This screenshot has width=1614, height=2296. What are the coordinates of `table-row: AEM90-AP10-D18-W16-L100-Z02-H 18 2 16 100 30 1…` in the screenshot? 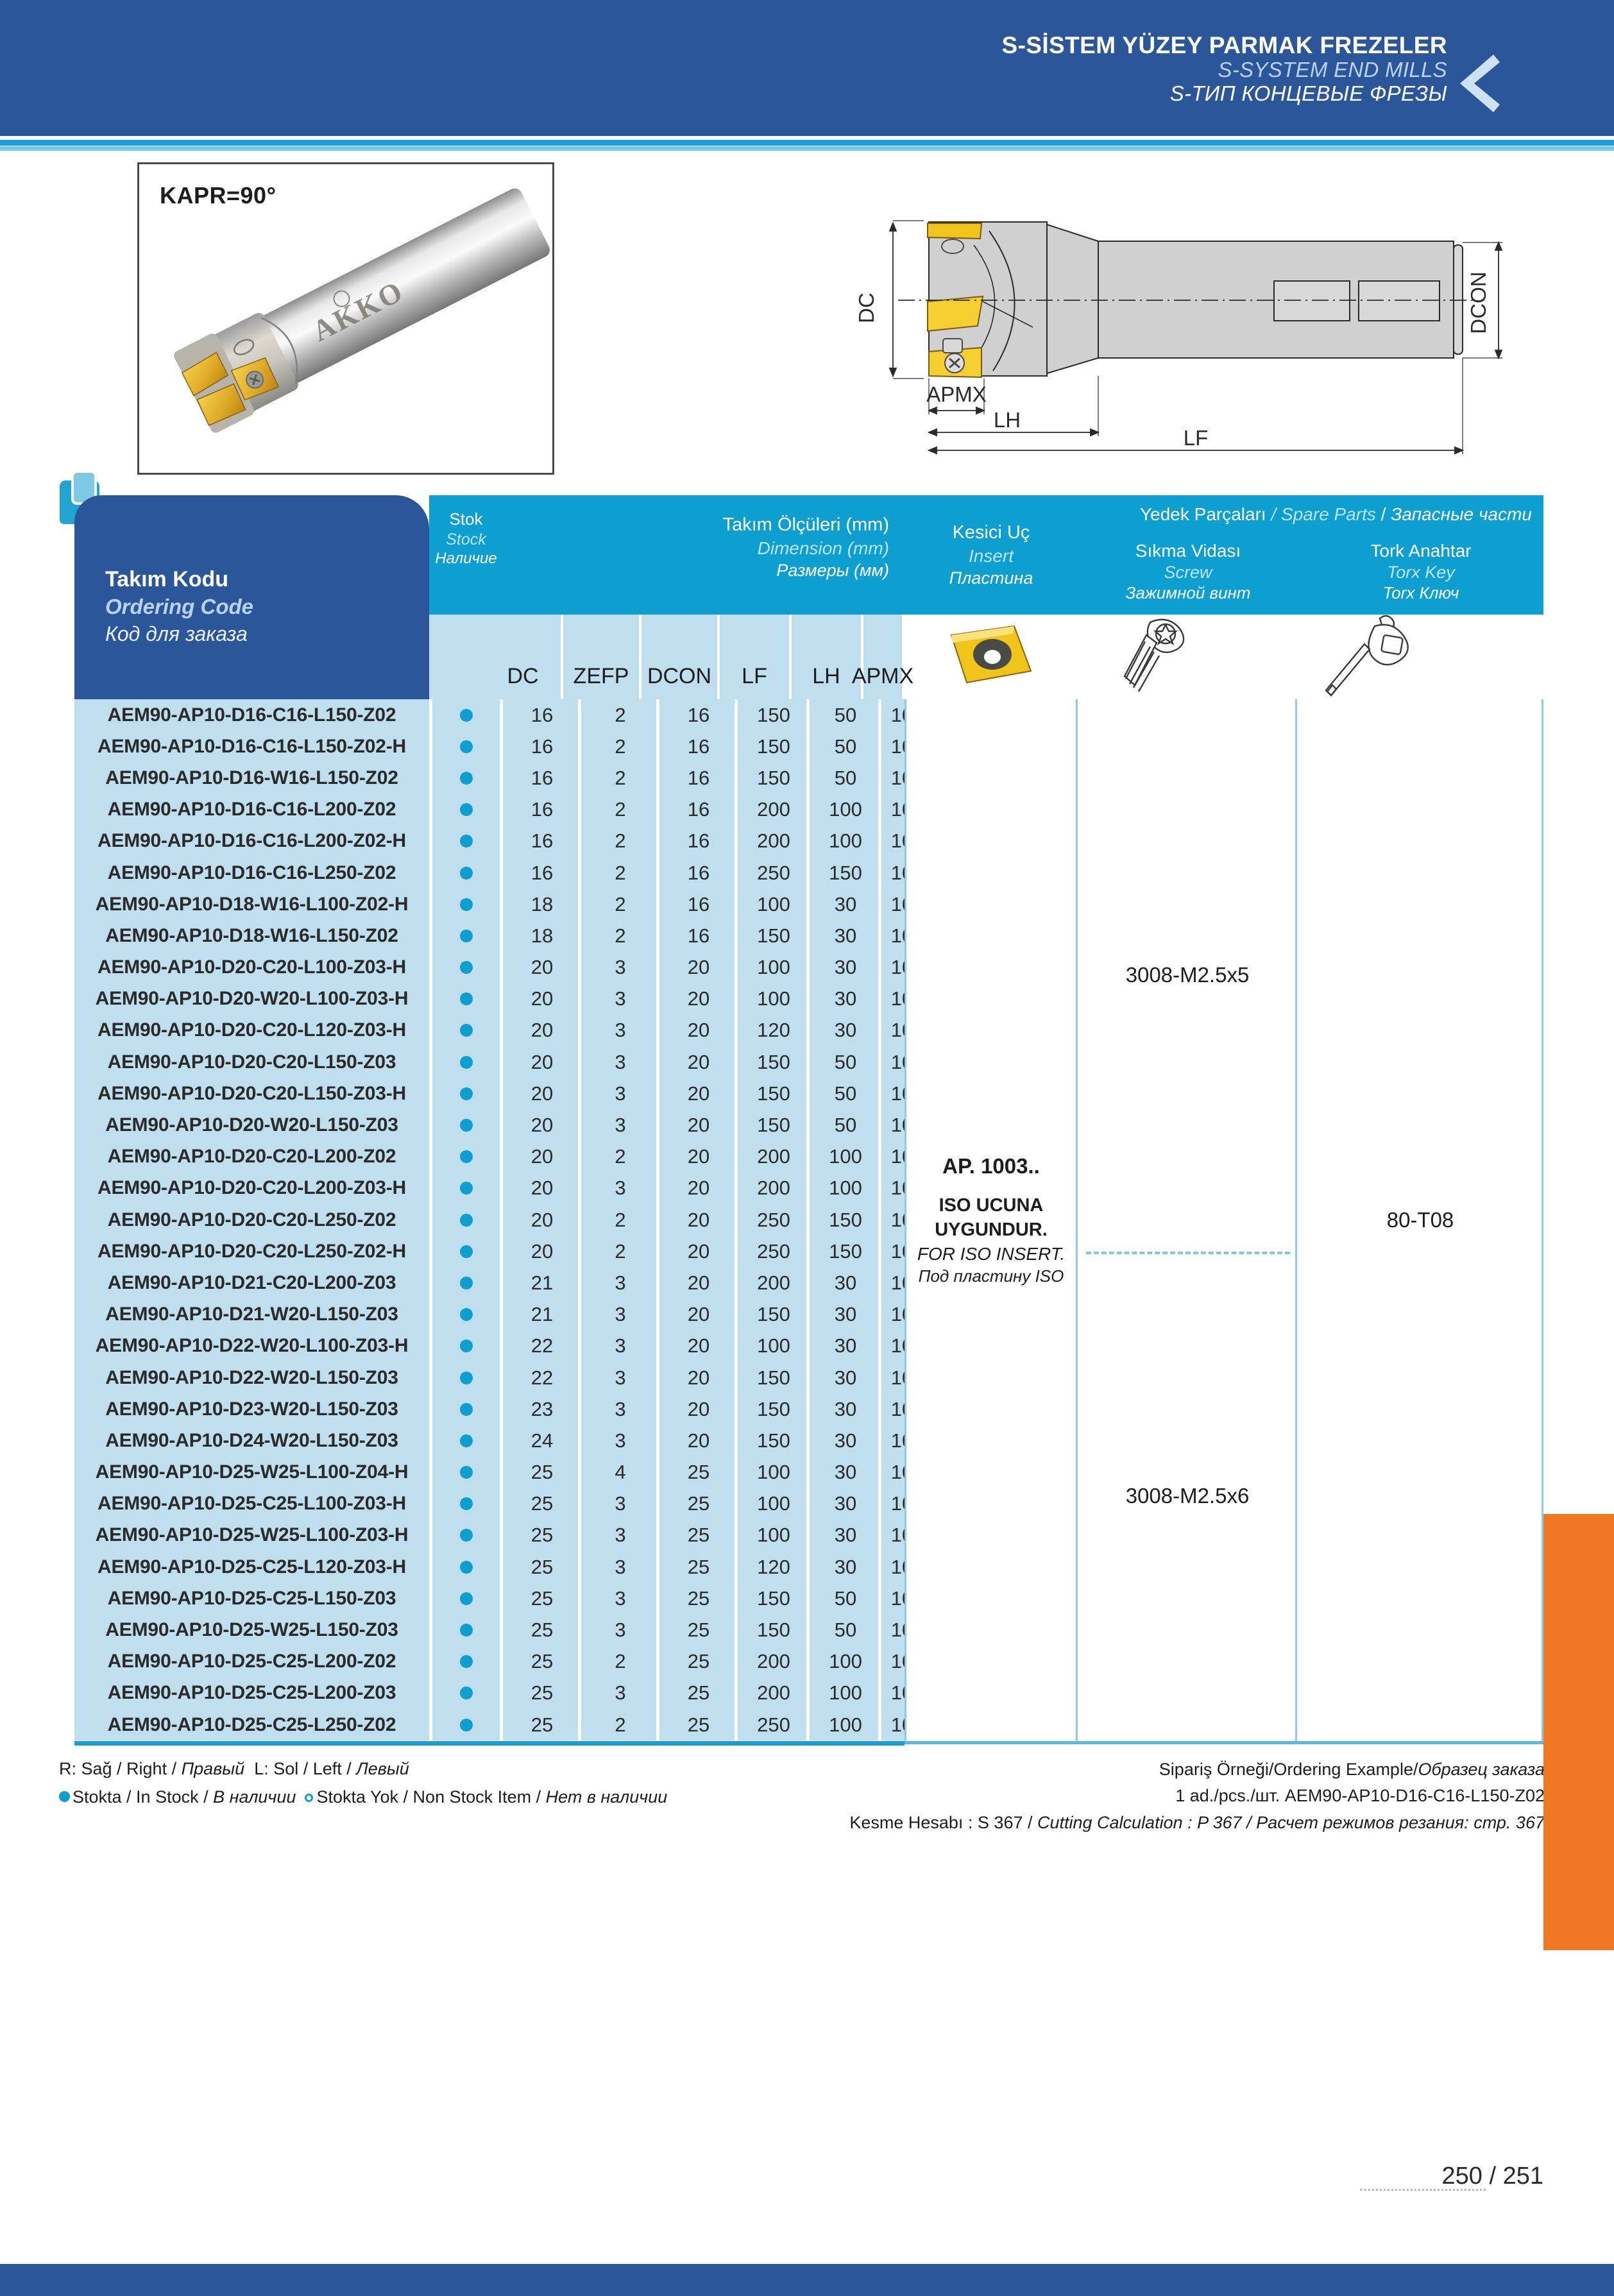 It's located at (808, 905).